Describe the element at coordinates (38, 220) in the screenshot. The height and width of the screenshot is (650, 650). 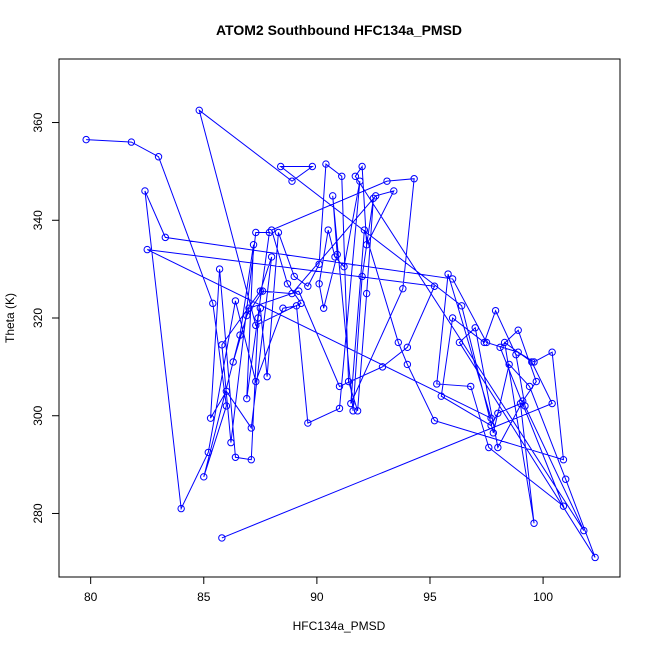
I see `y-tick-label: 340` at that location.